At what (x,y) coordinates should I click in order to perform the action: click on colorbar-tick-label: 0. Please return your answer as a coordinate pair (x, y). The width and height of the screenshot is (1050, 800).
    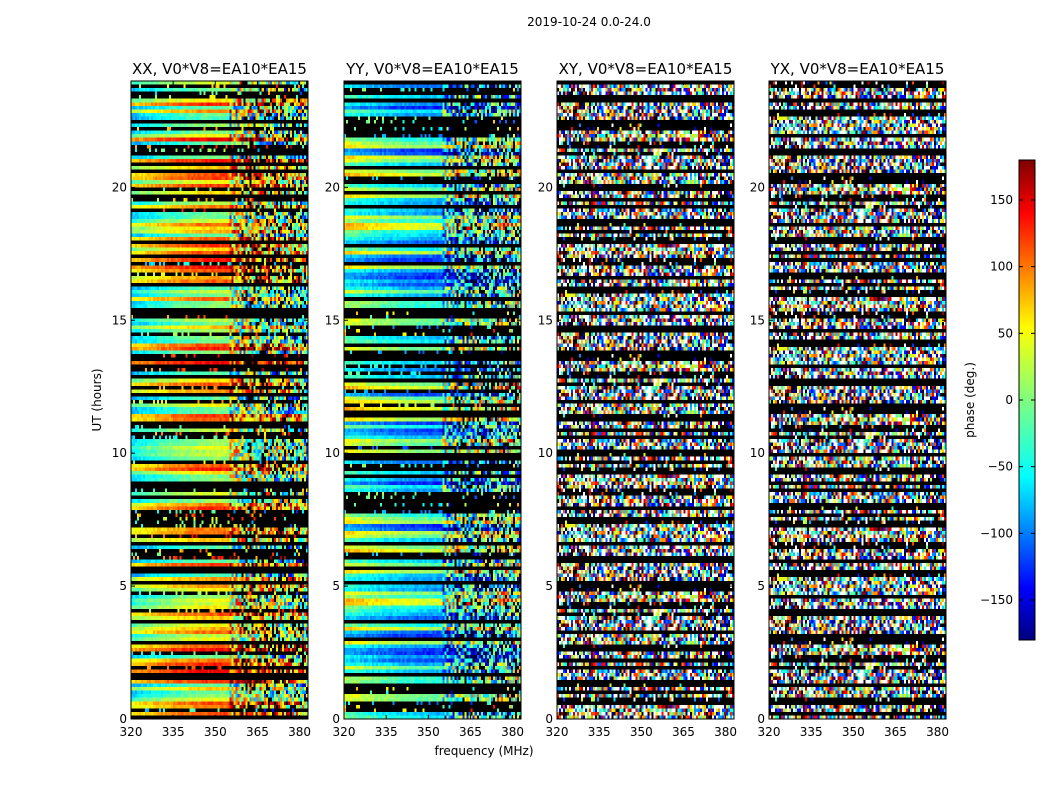
    Looking at the image, I should click on (1009, 400).